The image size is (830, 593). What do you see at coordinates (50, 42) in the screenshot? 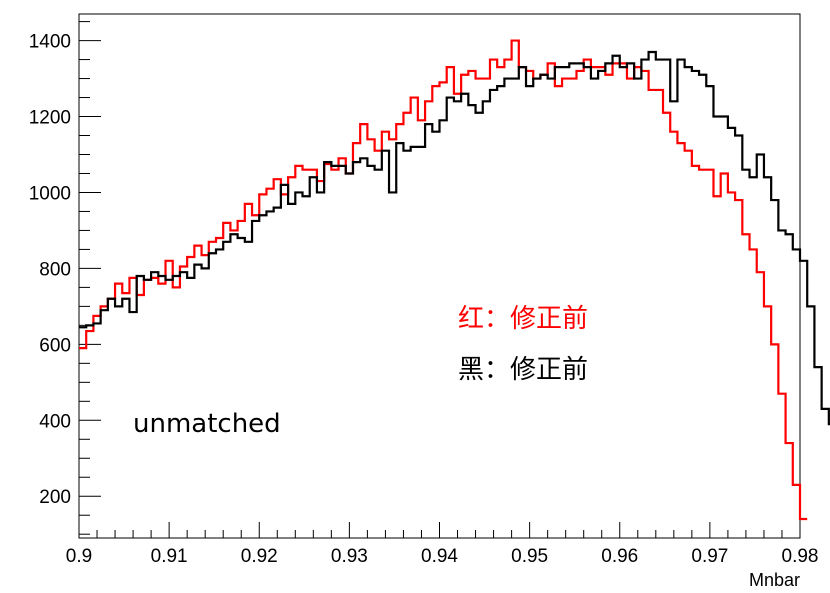
I see `y-tick-label: 1400` at bounding box center [50, 42].